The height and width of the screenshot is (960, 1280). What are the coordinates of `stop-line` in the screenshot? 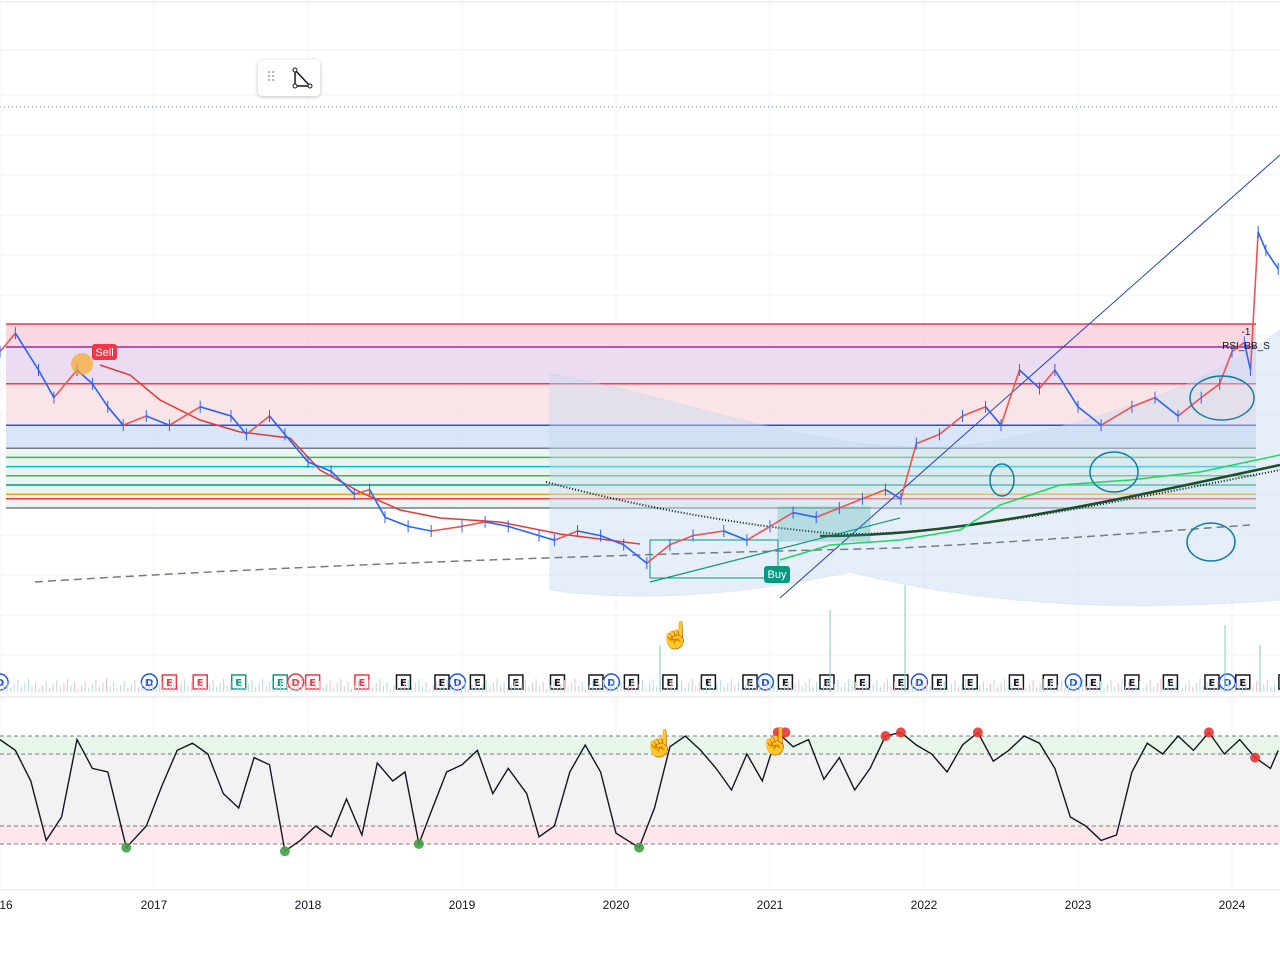 It's located at (370, 454).